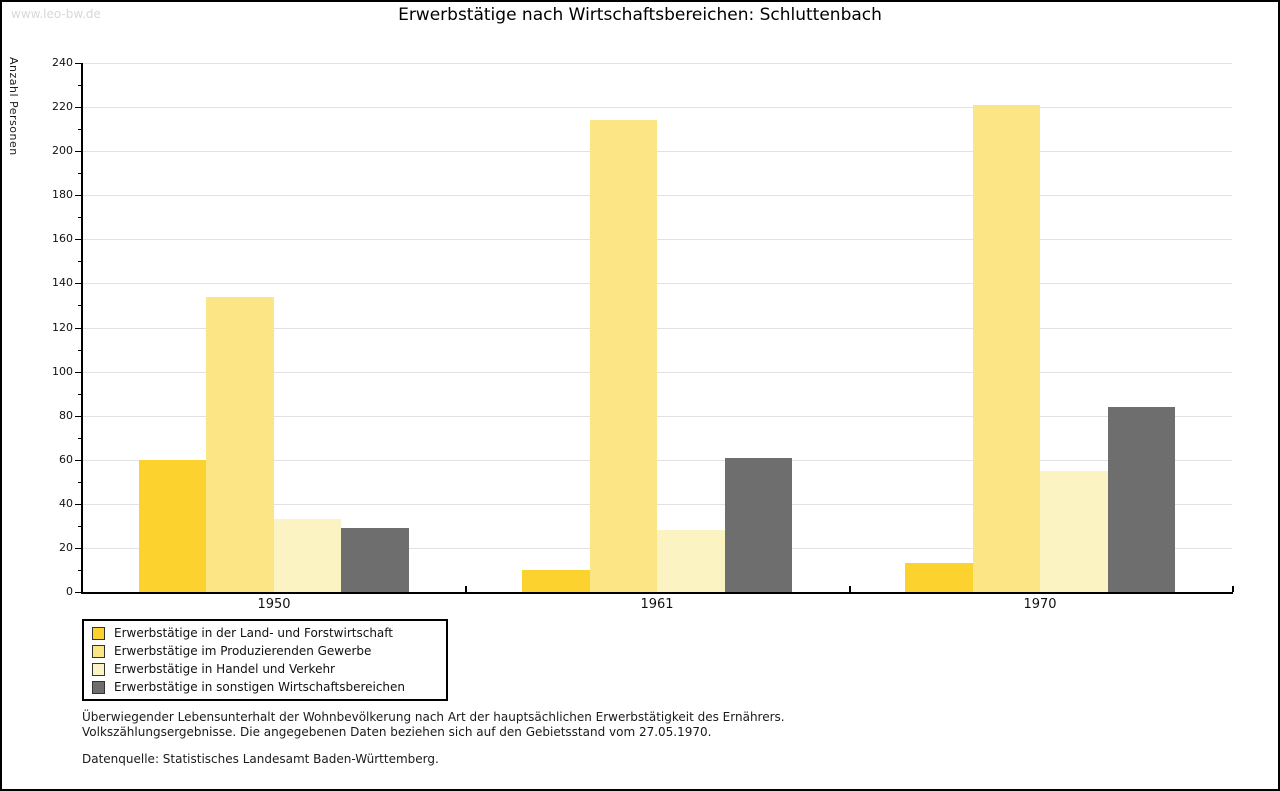 The height and width of the screenshot is (791, 1280). I want to click on legend-item: Erwerbstätige im Produzierenden Gewerbe, so click(269, 651).